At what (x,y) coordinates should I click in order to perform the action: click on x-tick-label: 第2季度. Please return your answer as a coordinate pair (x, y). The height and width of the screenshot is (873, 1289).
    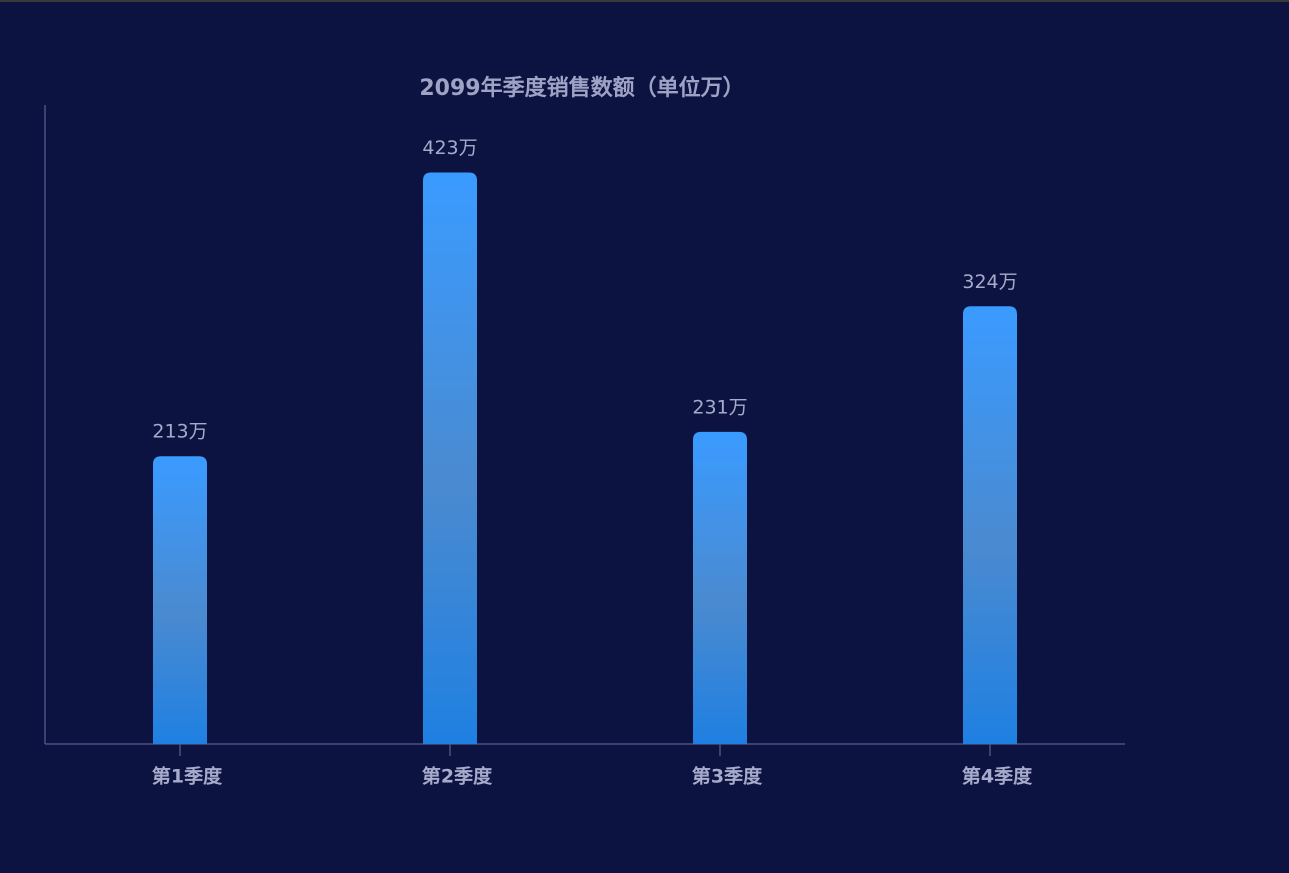
    Looking at the image, I should click on (457, 776).